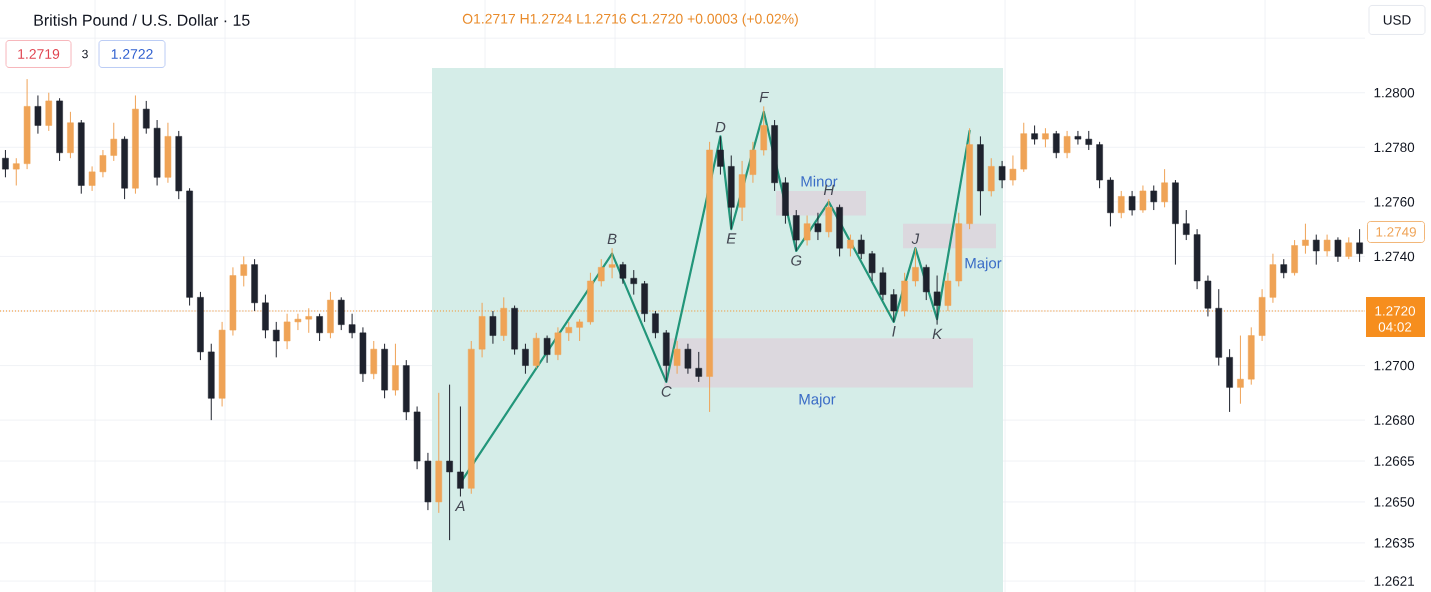  I want to click on data-label: D, so click(720, 127).